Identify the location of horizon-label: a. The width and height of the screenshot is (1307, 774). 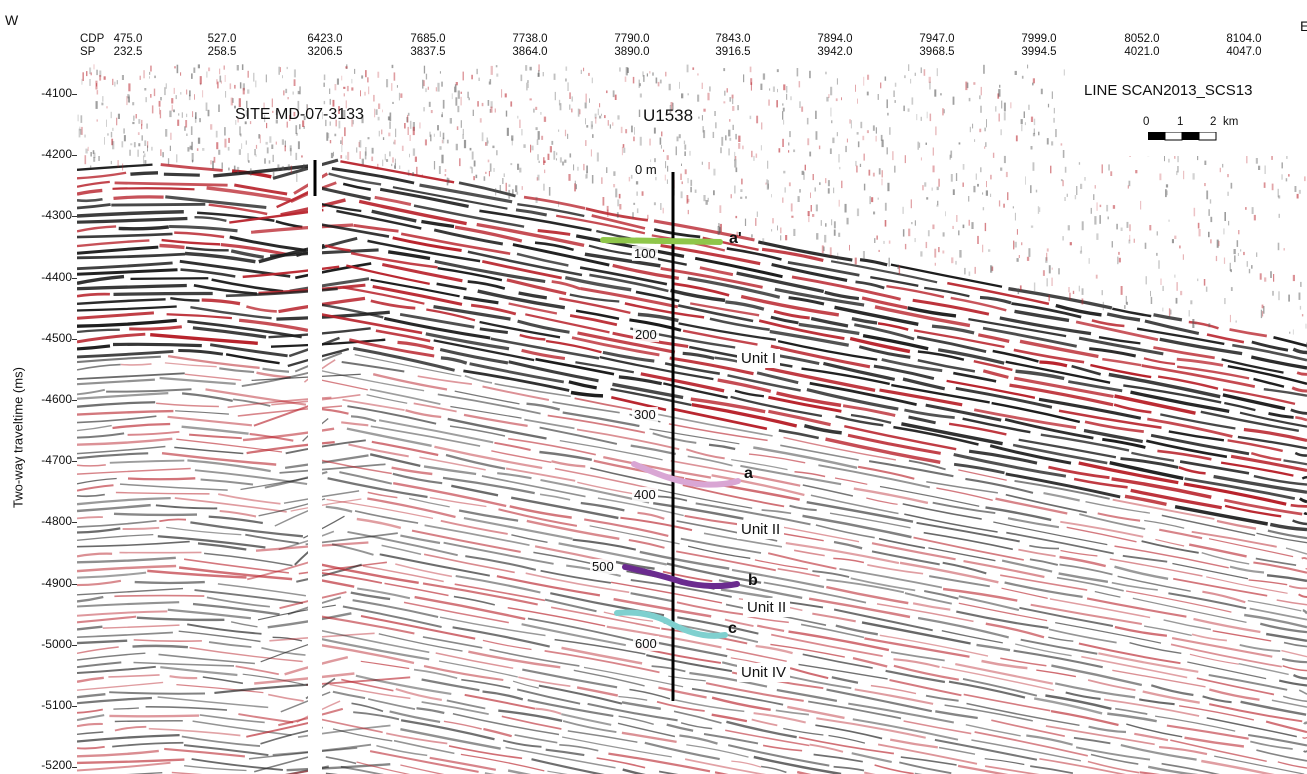
(748, 473).